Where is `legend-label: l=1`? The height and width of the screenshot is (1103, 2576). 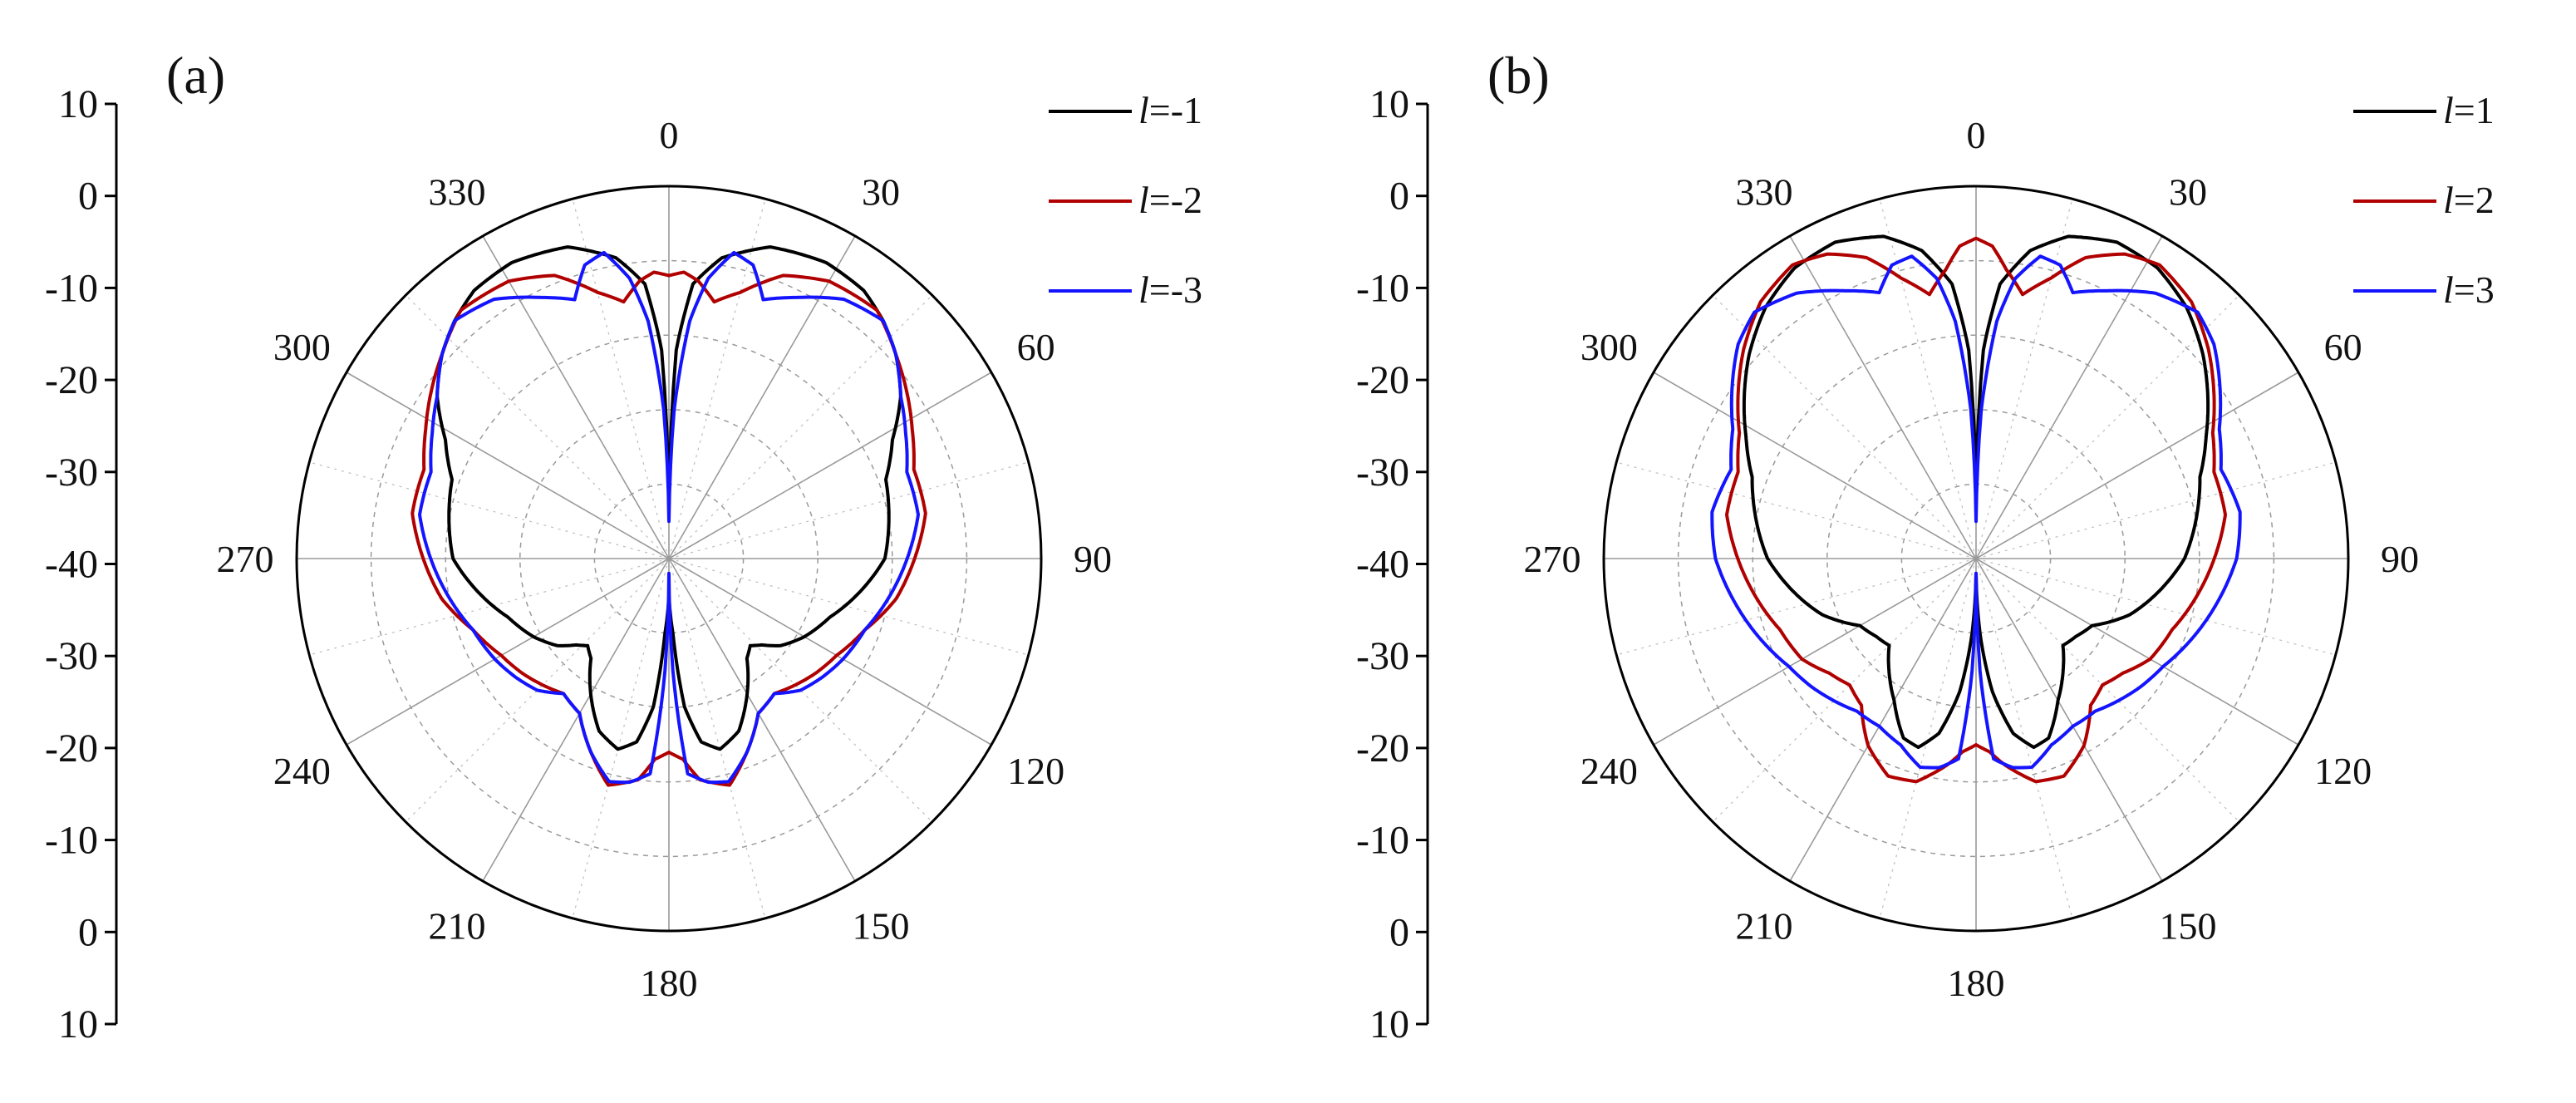
legend-label: l=1 is located at coordinates (2469, 110).